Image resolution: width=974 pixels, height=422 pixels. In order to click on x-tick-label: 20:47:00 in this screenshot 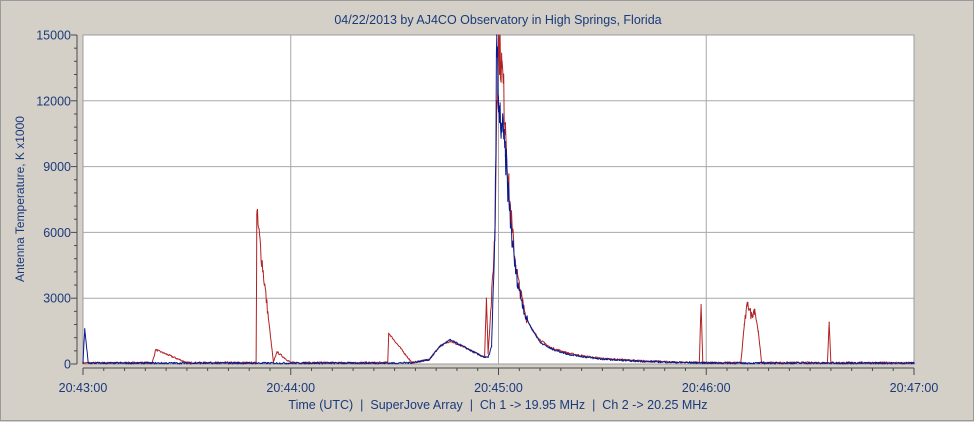, I will do `click(914, 388)`.